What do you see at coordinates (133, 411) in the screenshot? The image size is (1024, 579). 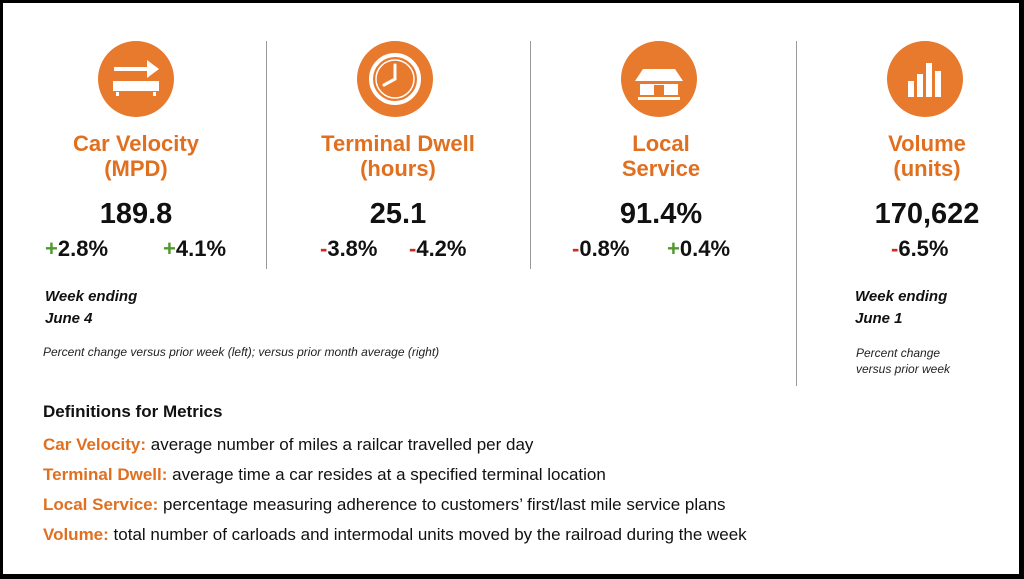 I see `definitions-title: Definitions for Metrics` at bounding box center [133, 411].